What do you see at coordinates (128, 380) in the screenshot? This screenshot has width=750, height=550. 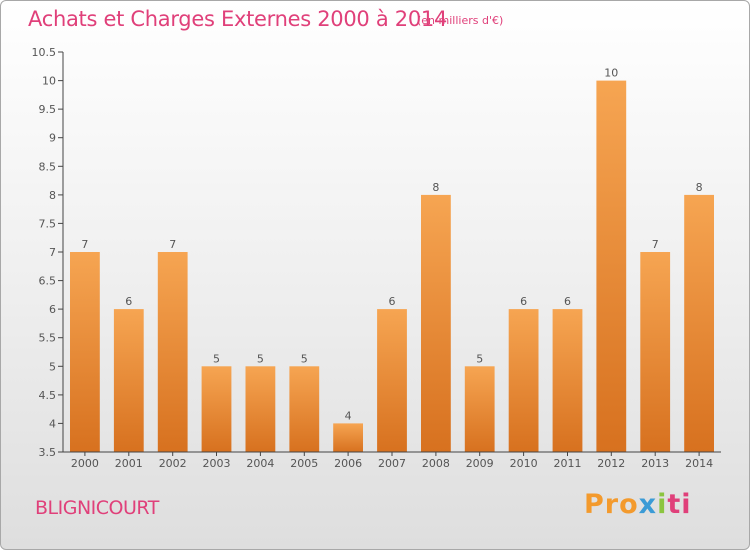 I see `bar-2001` at bounding box center [128, 380].